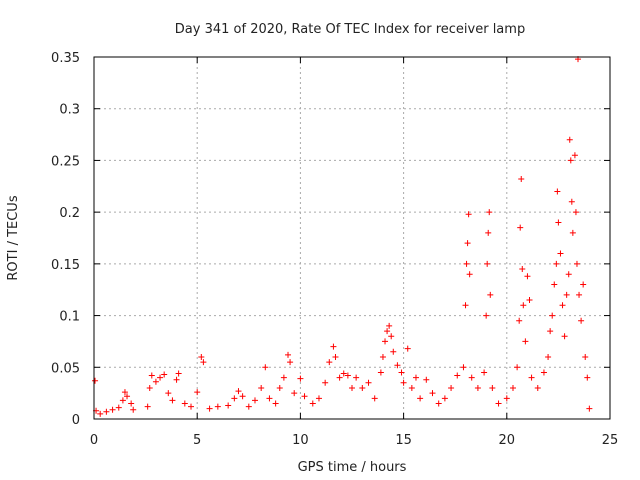  Describe the element at coordinates (65, 368) in the screenshot. I see `y-tick-label: 0.05` at that location.